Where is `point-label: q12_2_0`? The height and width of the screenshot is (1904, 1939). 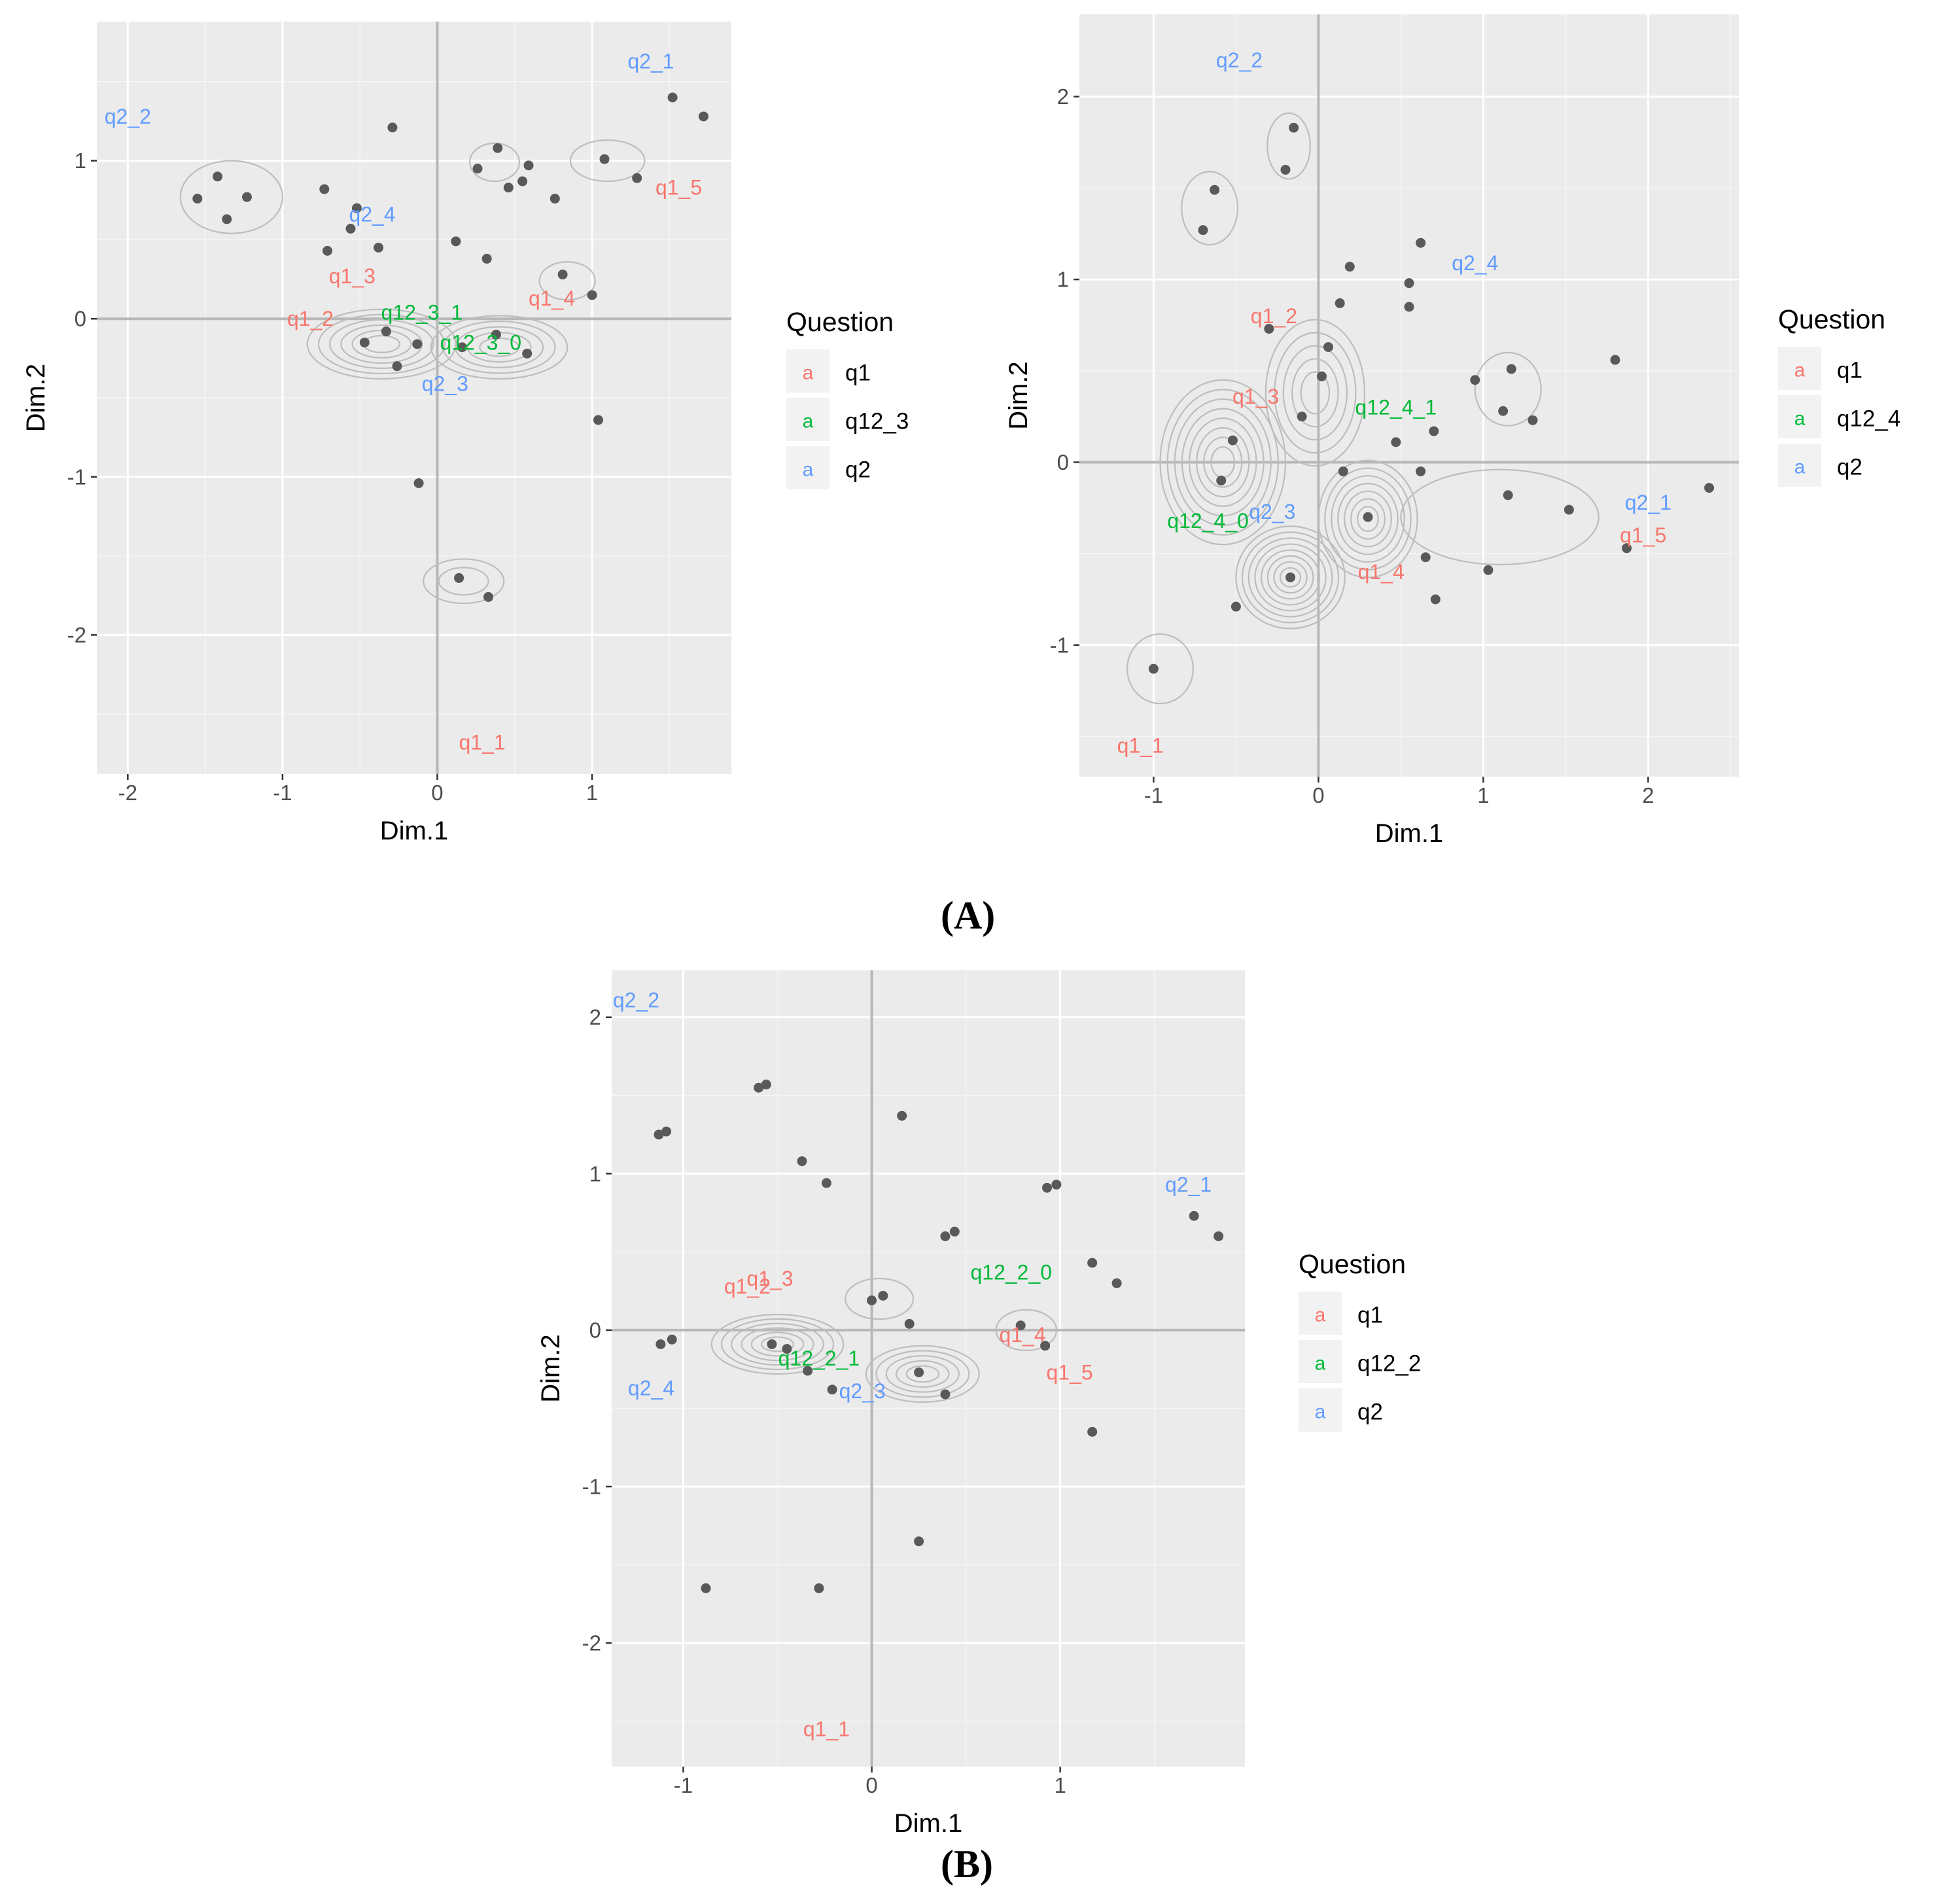 point-label: q12_2_0 is located at coordinates (1011, 1272).